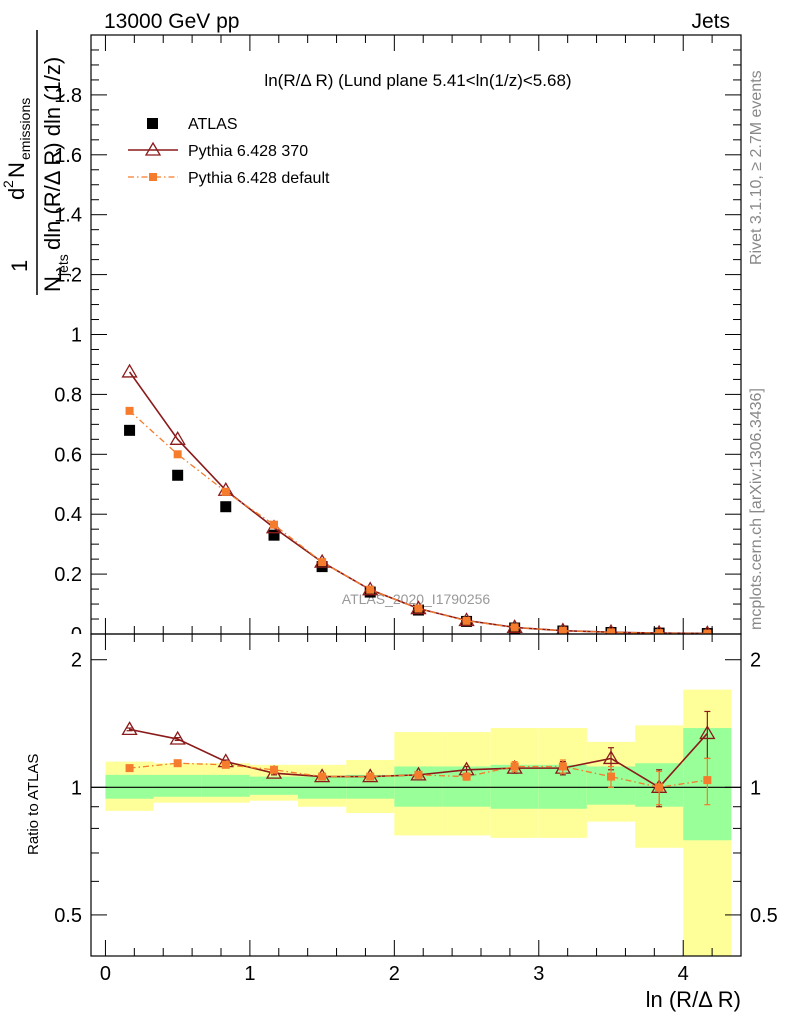 The width and height of the screenshot is (786, 1024). I want to click on y-tick-label-right: 1, so click(755, 788).